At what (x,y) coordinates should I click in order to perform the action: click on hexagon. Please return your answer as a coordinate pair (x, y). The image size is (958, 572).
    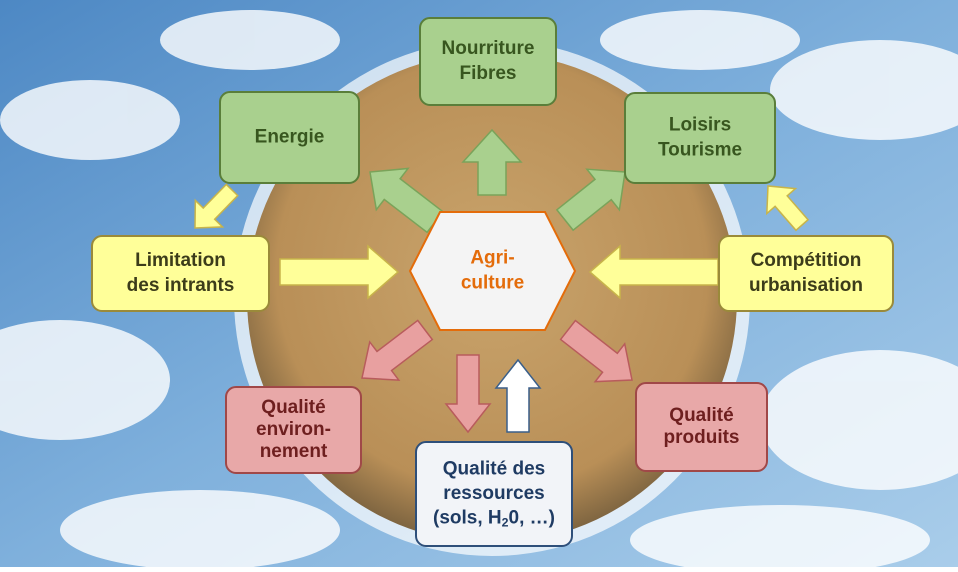
    Looking at the image, I should click on (492, 271).